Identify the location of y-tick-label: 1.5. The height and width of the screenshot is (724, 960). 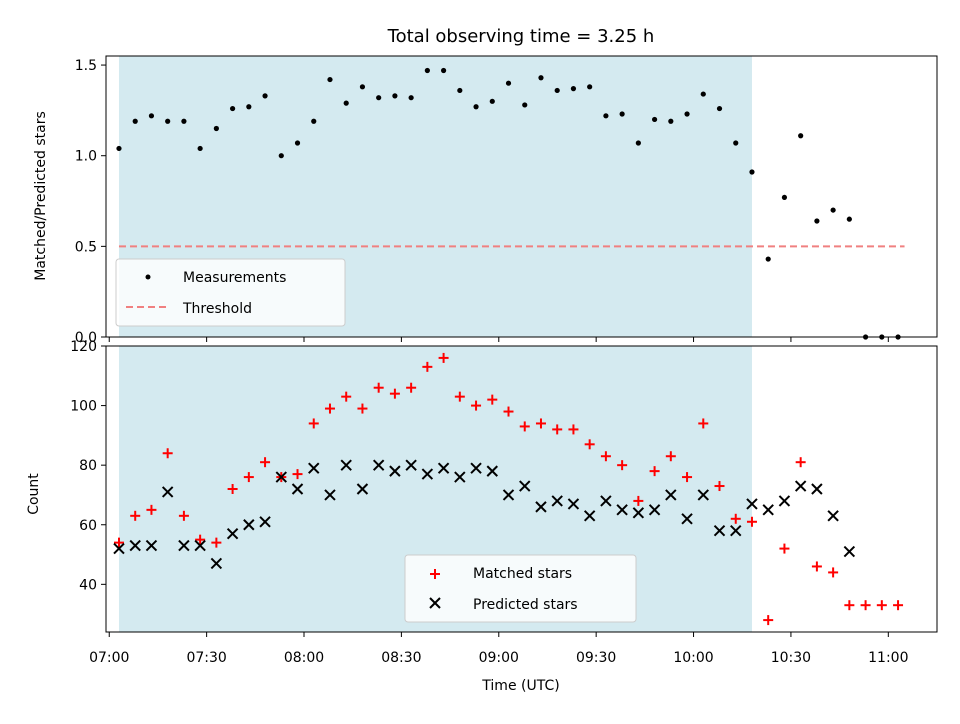
(86, 66).